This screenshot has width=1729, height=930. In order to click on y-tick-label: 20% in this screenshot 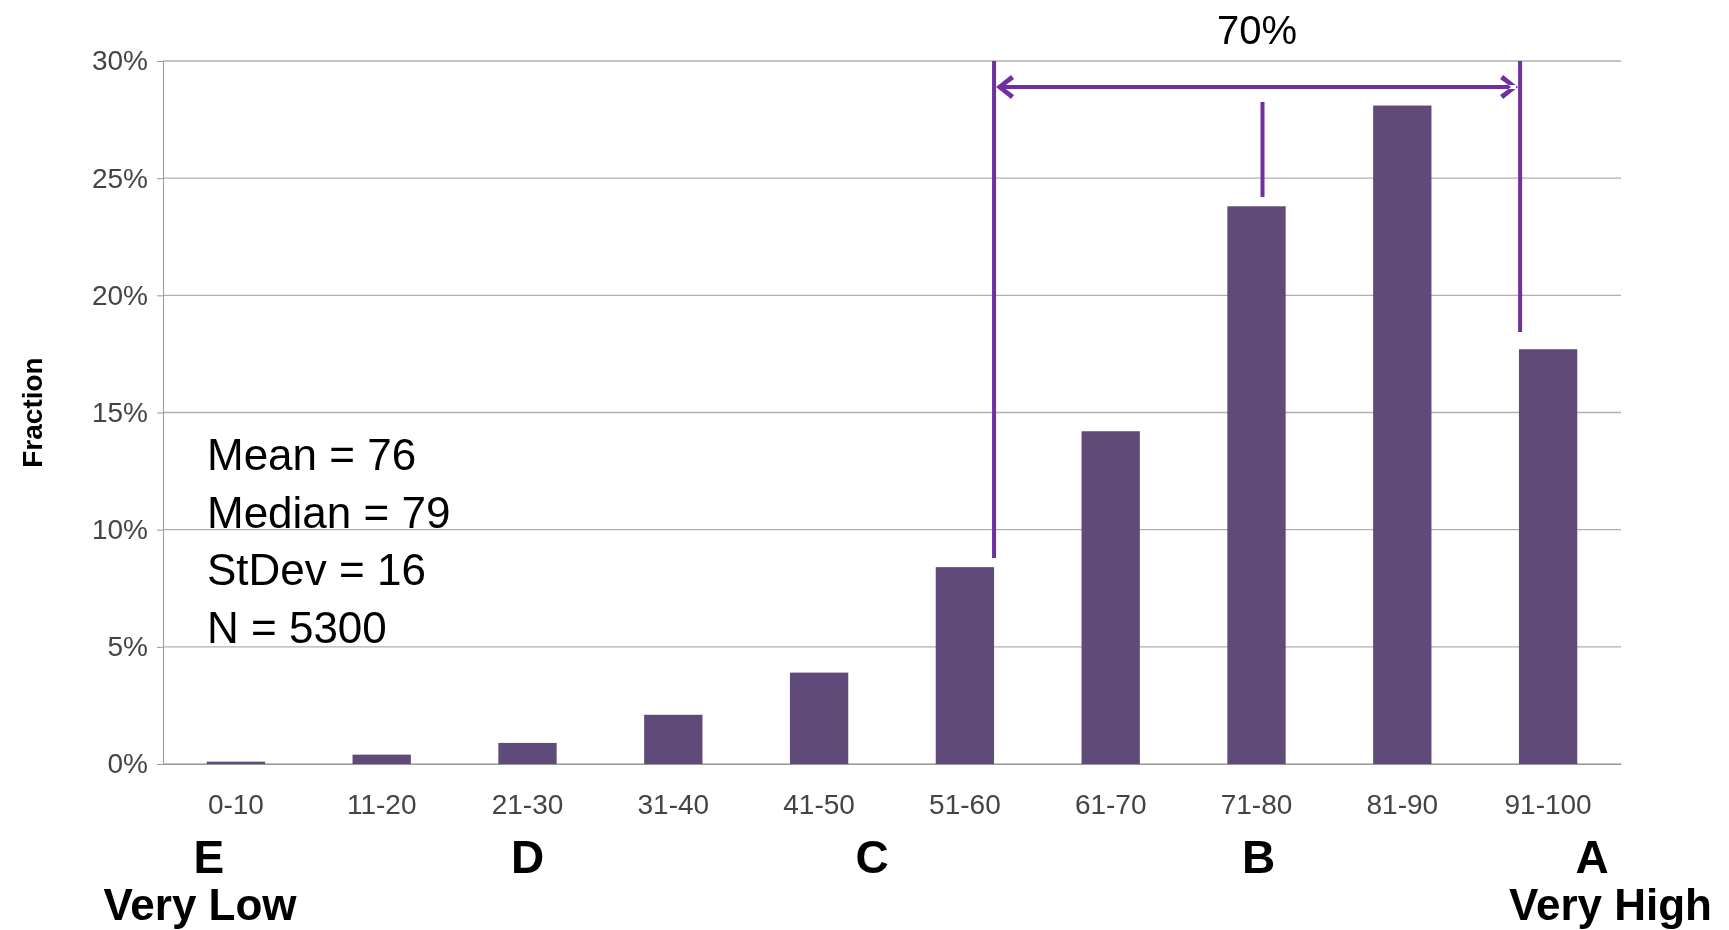, I will do `click(119, 295)`.